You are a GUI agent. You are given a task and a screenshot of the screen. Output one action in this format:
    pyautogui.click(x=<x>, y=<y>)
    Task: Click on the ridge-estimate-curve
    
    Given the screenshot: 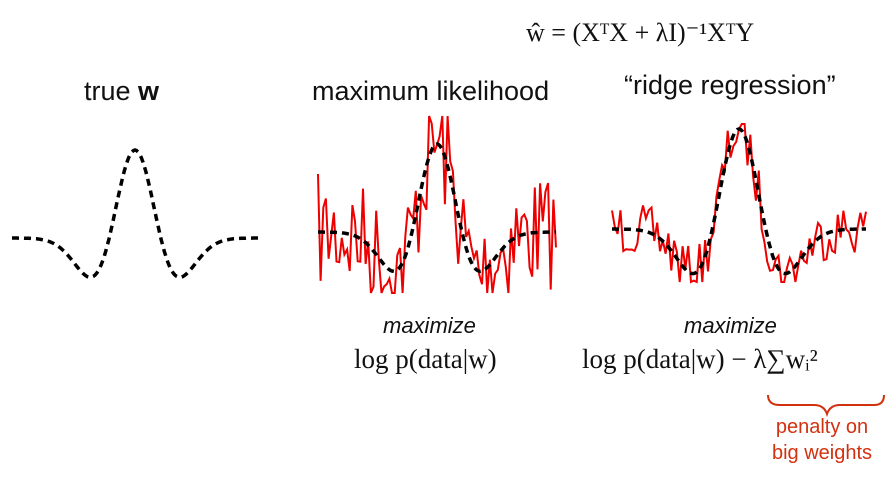 What is the action you would take?
    pyautogui.click(x=739, y=203)
    